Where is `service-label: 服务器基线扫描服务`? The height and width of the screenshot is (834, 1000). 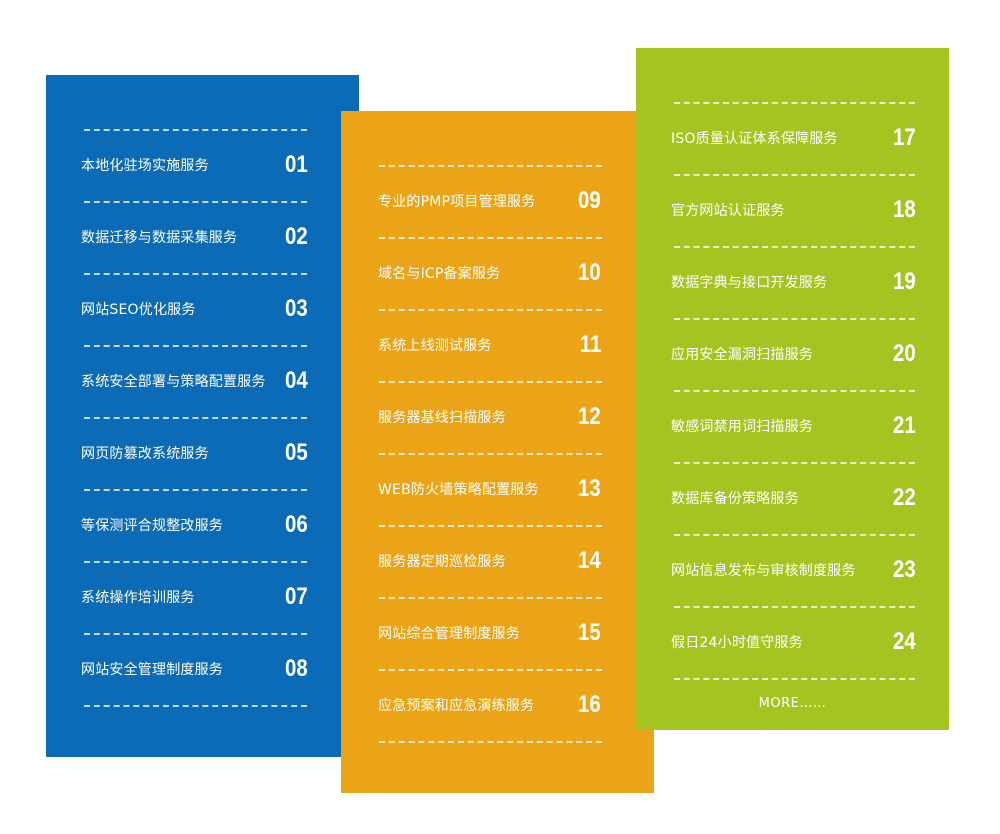 service-label: 服务器基线扫描服务 is located at coordinates (442, 418).